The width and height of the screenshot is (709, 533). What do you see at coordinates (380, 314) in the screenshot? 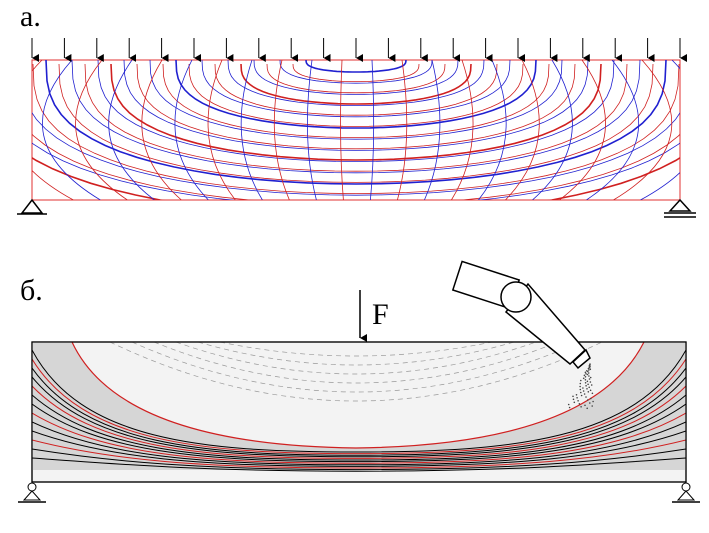
I see `force-label: F` at bounding box center [380, 314].